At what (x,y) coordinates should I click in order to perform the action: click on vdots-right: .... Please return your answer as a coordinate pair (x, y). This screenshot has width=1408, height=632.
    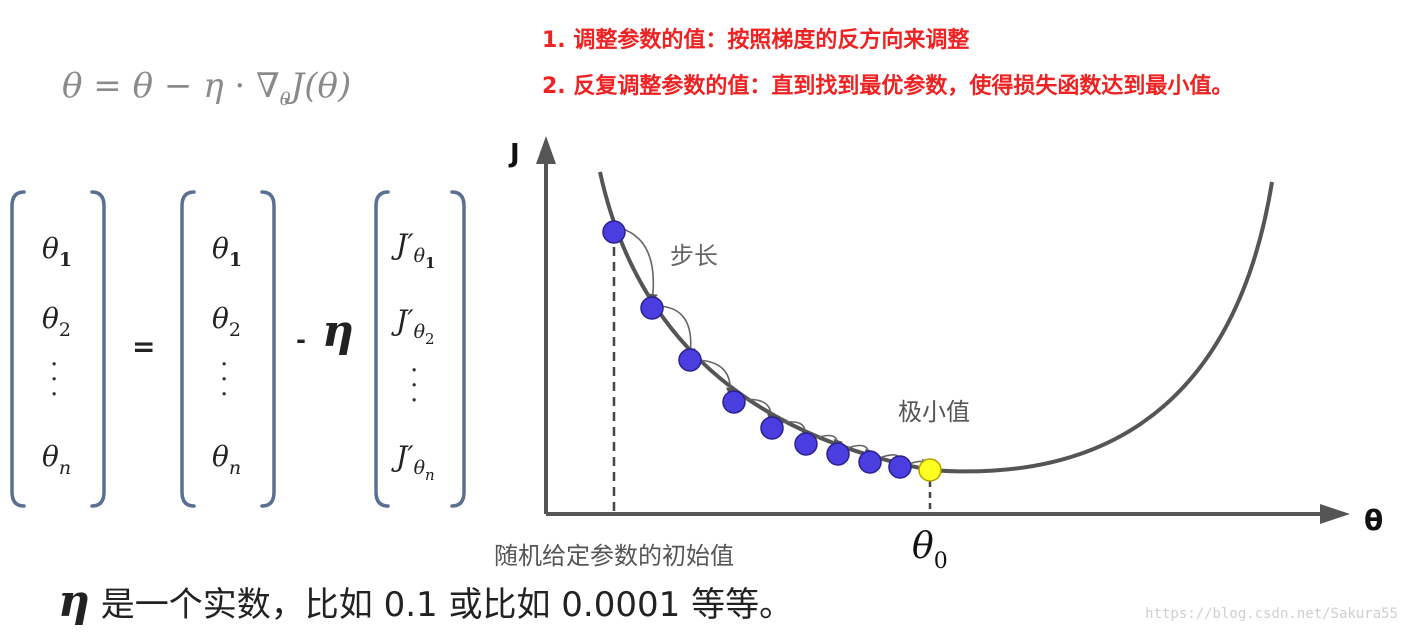
    Looking at the image, I should click on (414, 378).